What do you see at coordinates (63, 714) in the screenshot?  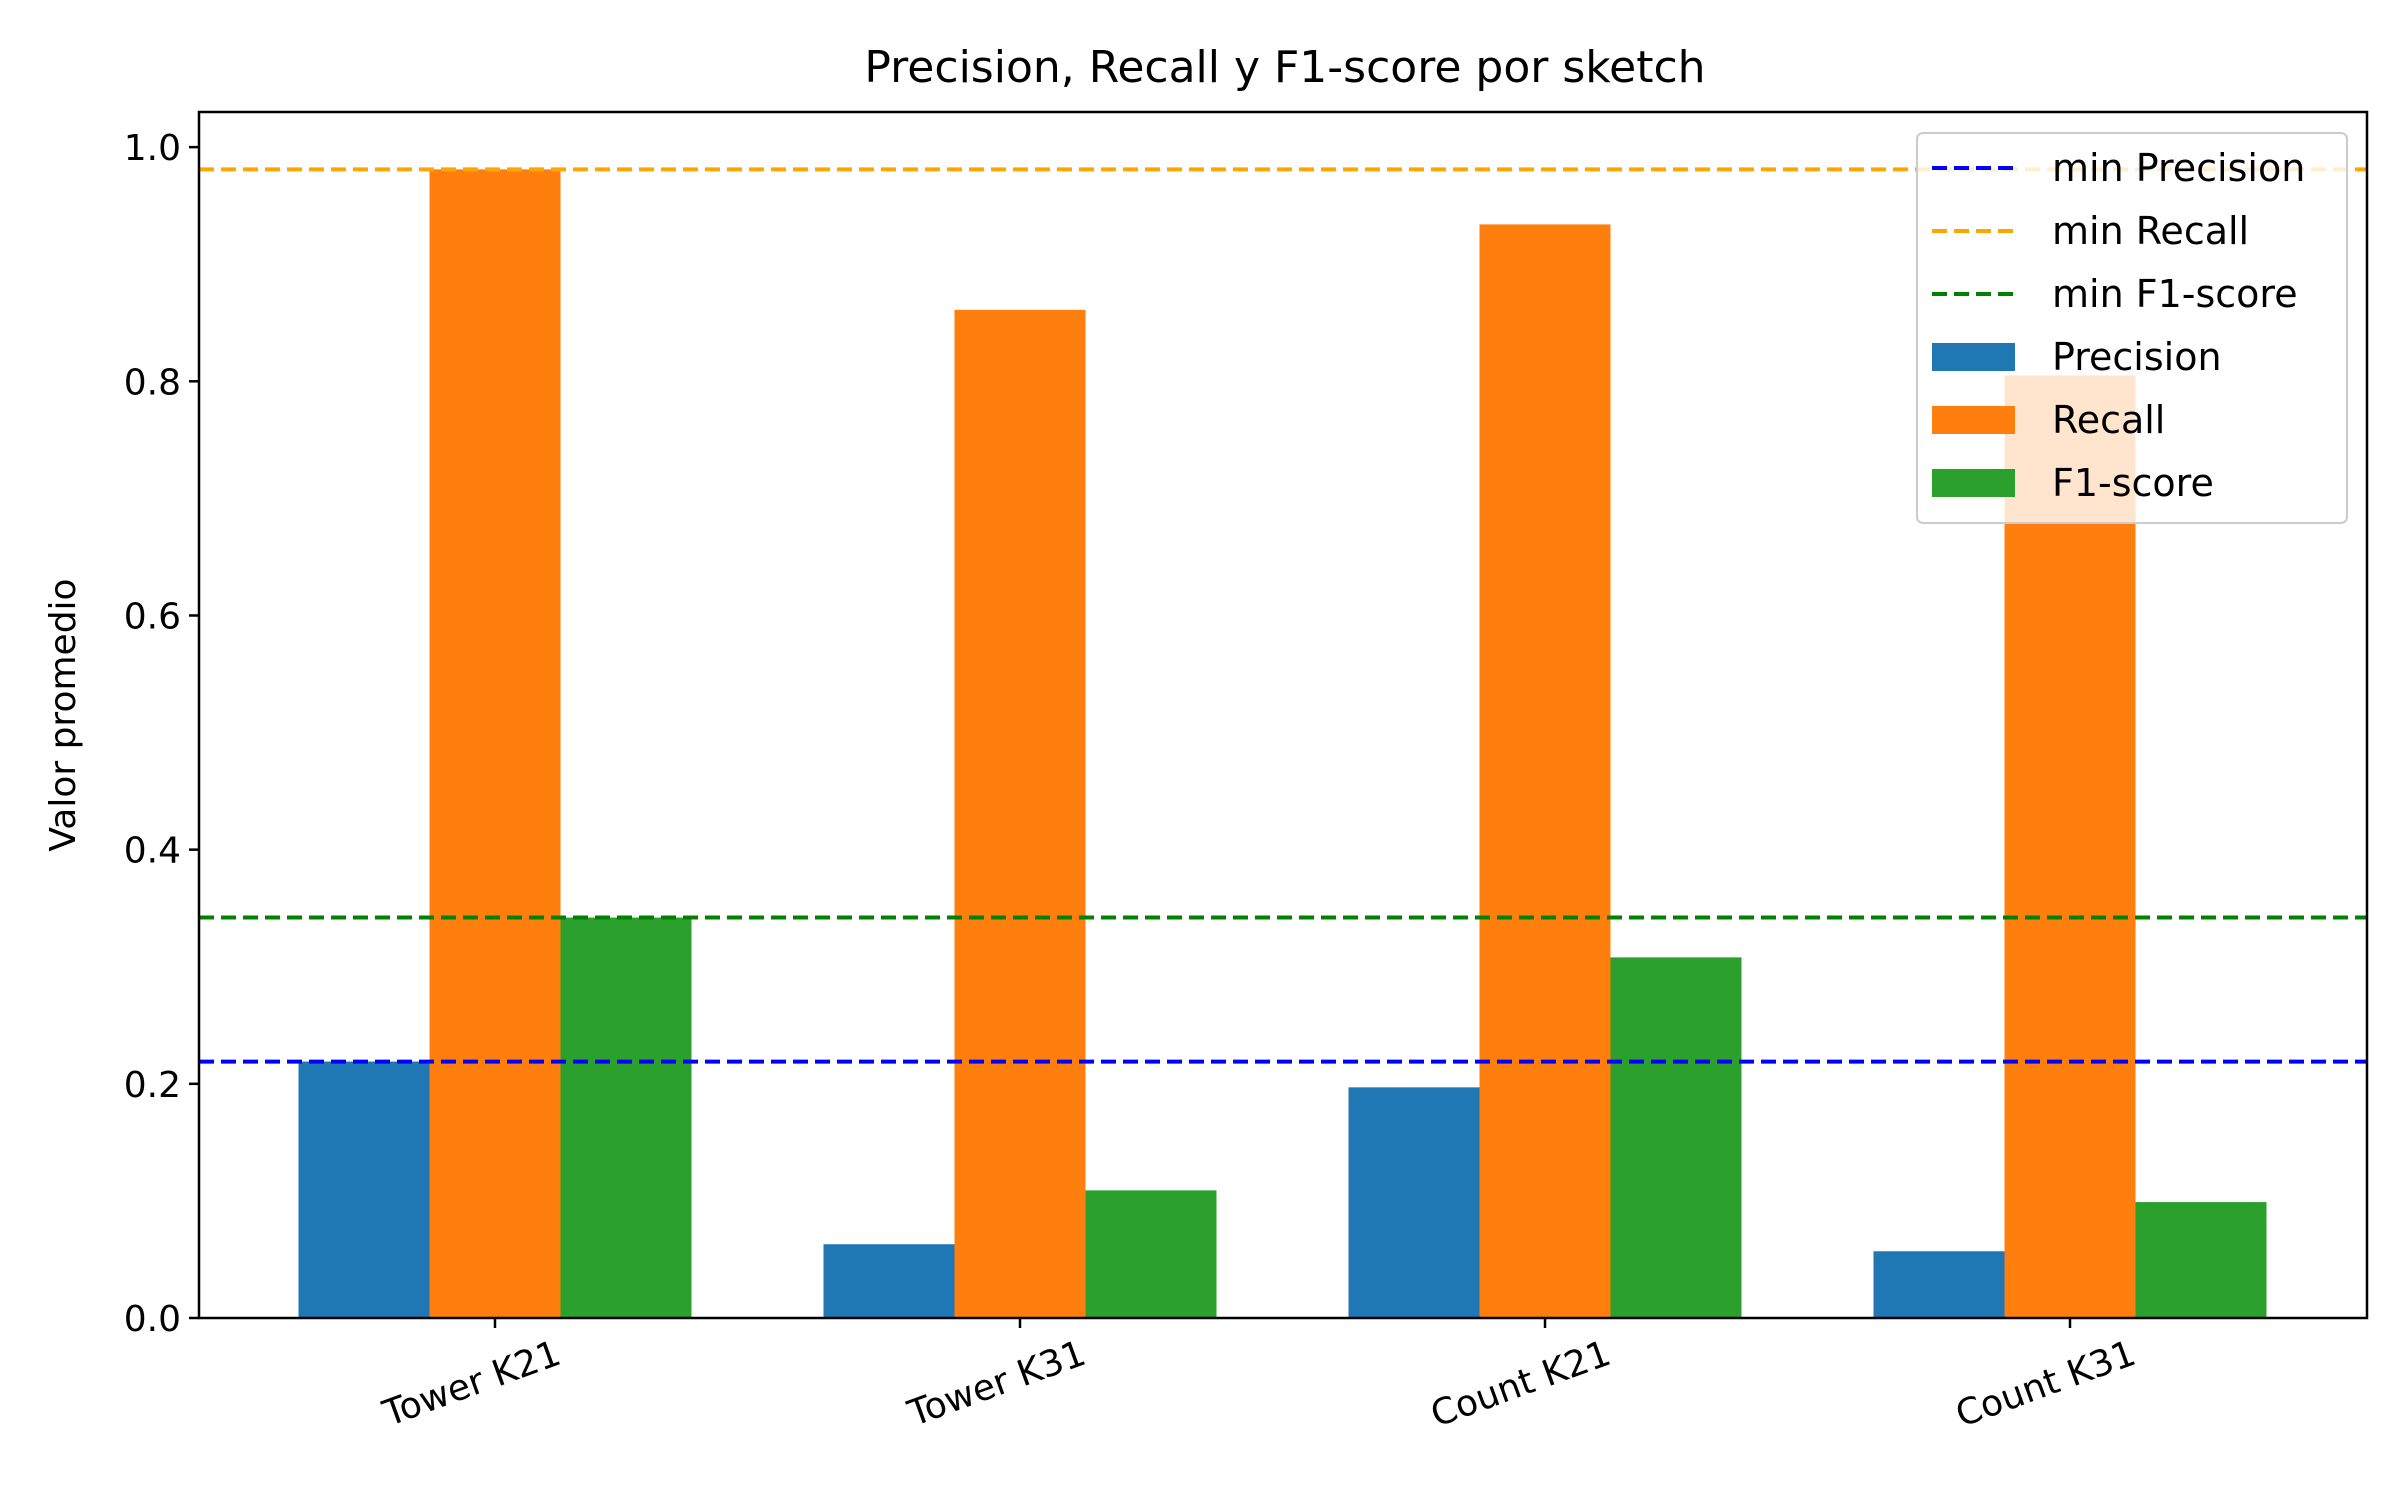 I see `y-axis-label: Valor promedio` at bounding box center [63, 714].